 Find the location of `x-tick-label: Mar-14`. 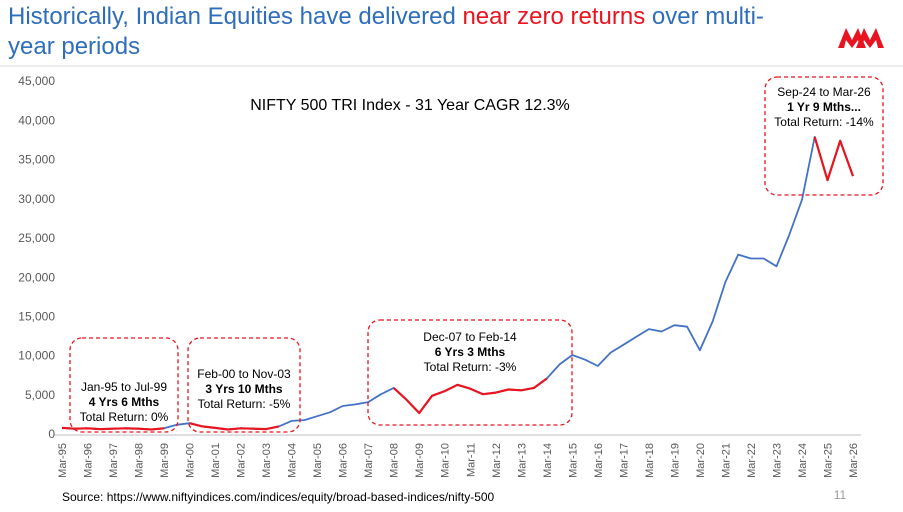

x-tick-label: Mar-14 is located at coordinates (548, 460).